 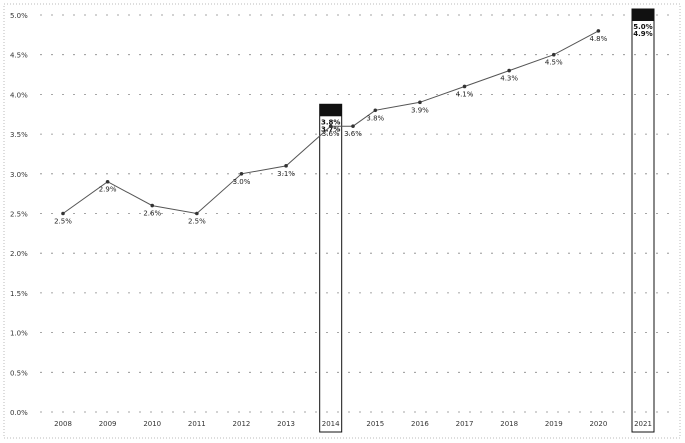 I want to click on highlight-label: 3.8%, so click(x=330, y=122).